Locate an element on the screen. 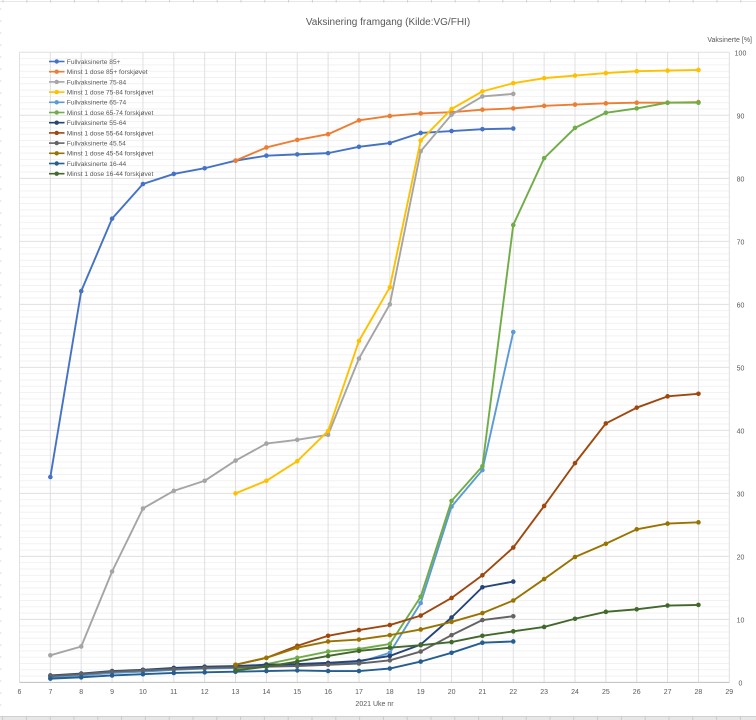 The width and height of the screenshot is (756, 720). svg-text: Minst 1 dose 75-84 forskjøvet is located at coordinates (110, 93).